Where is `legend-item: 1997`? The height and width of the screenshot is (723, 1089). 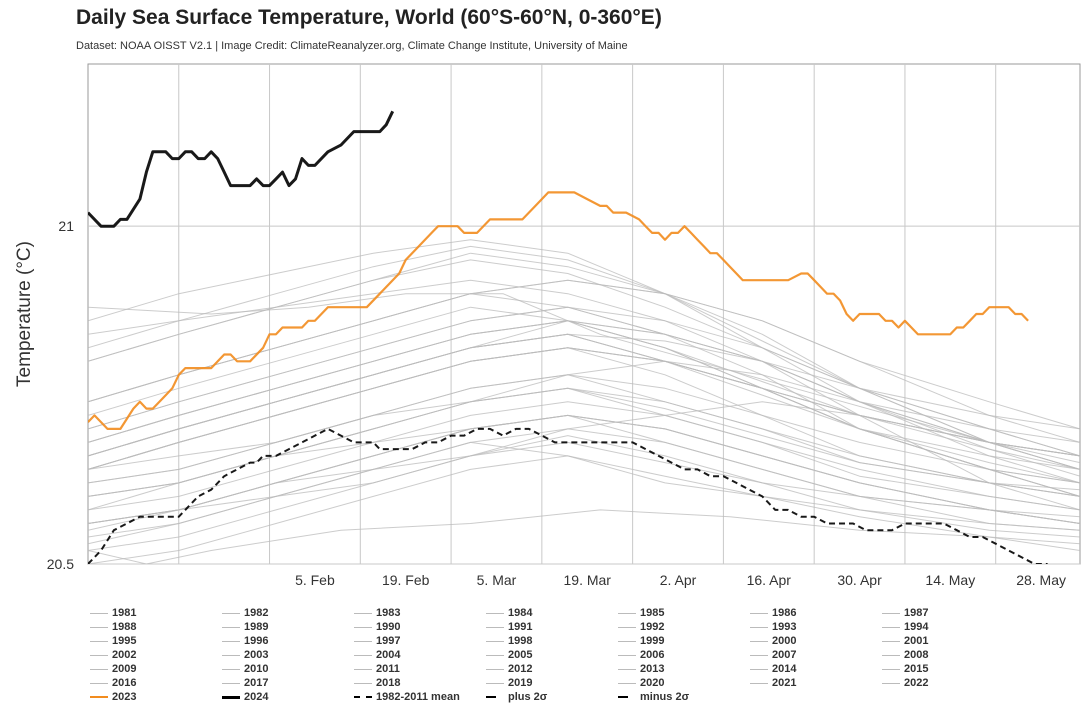 legend-item: 1997 is located at coordinates (420, 641).